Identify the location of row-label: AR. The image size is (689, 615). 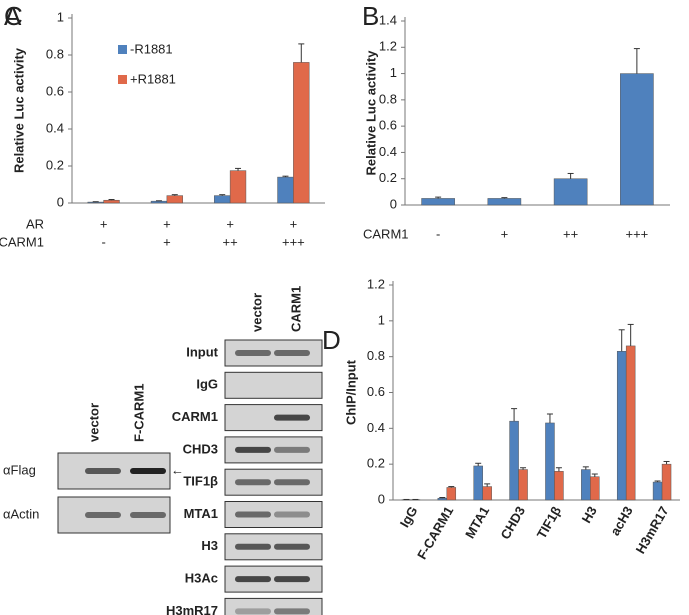
(35, 223).